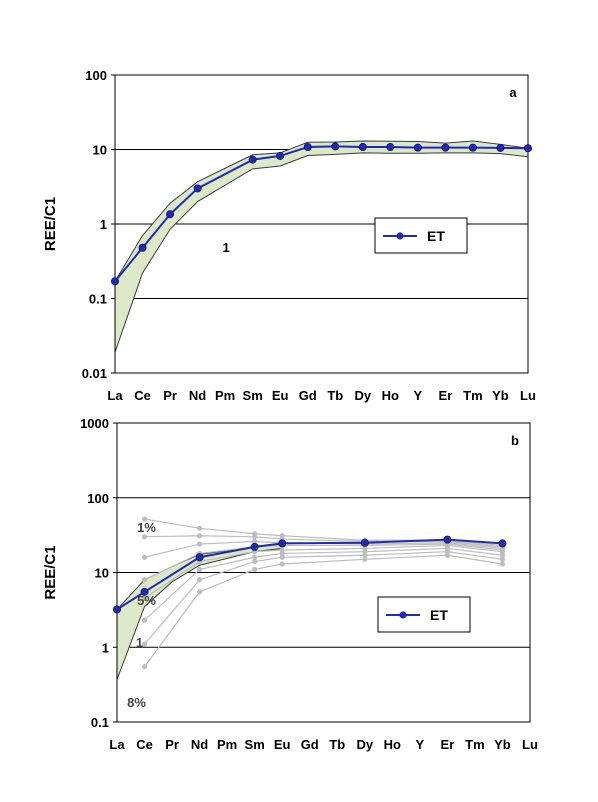  What do you see at coordinates (94, 373) in the screenshot?
I see `y-tick-label: 0.01` at bounding box center [94, 373].